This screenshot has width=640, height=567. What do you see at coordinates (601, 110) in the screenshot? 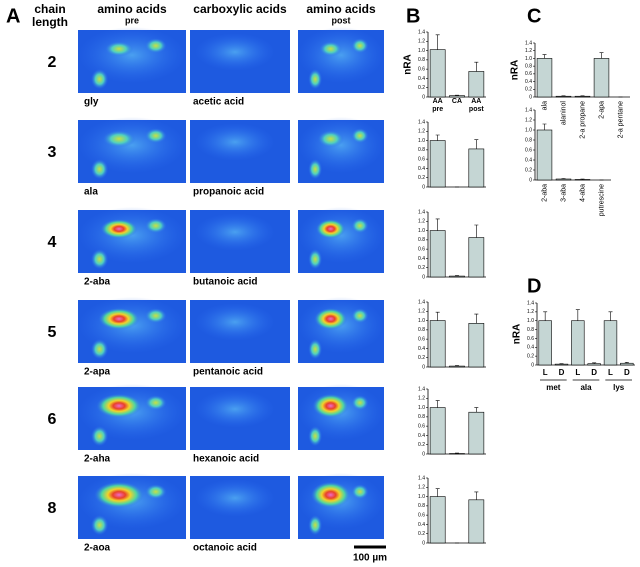
I see `x-tick-label: 2-apa` at bounding box center [601, 110].